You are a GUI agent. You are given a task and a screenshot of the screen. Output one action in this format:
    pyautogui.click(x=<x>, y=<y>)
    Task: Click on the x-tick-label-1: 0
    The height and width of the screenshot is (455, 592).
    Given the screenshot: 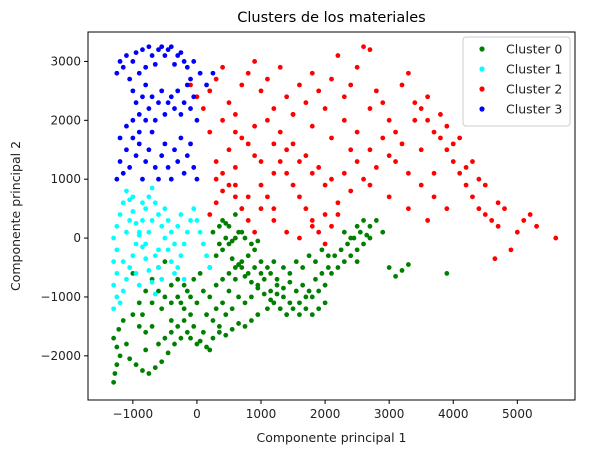 What is the action you would take?
    pyautogui.click(x=197, y=414)
    